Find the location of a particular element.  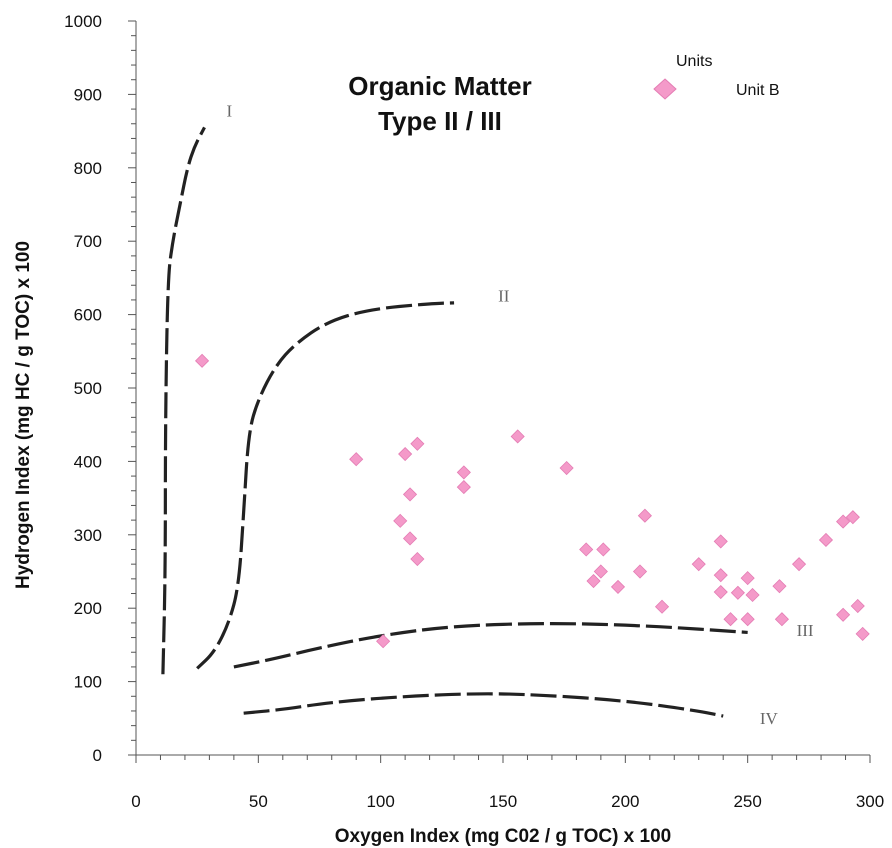

chart-title-line-2: Type II / III is located at coordinates (440, 121).